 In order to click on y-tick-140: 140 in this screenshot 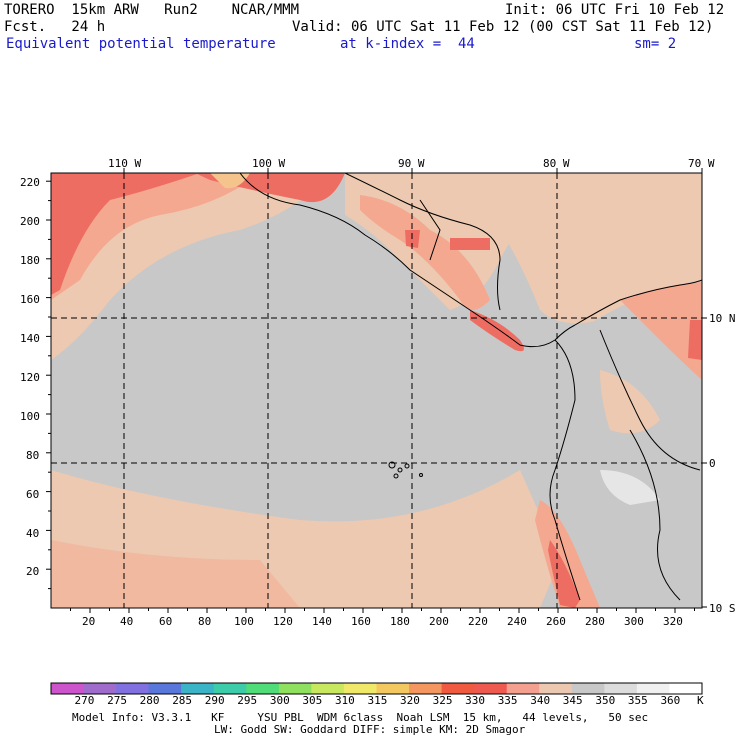, I will do `click(30, 338)`.